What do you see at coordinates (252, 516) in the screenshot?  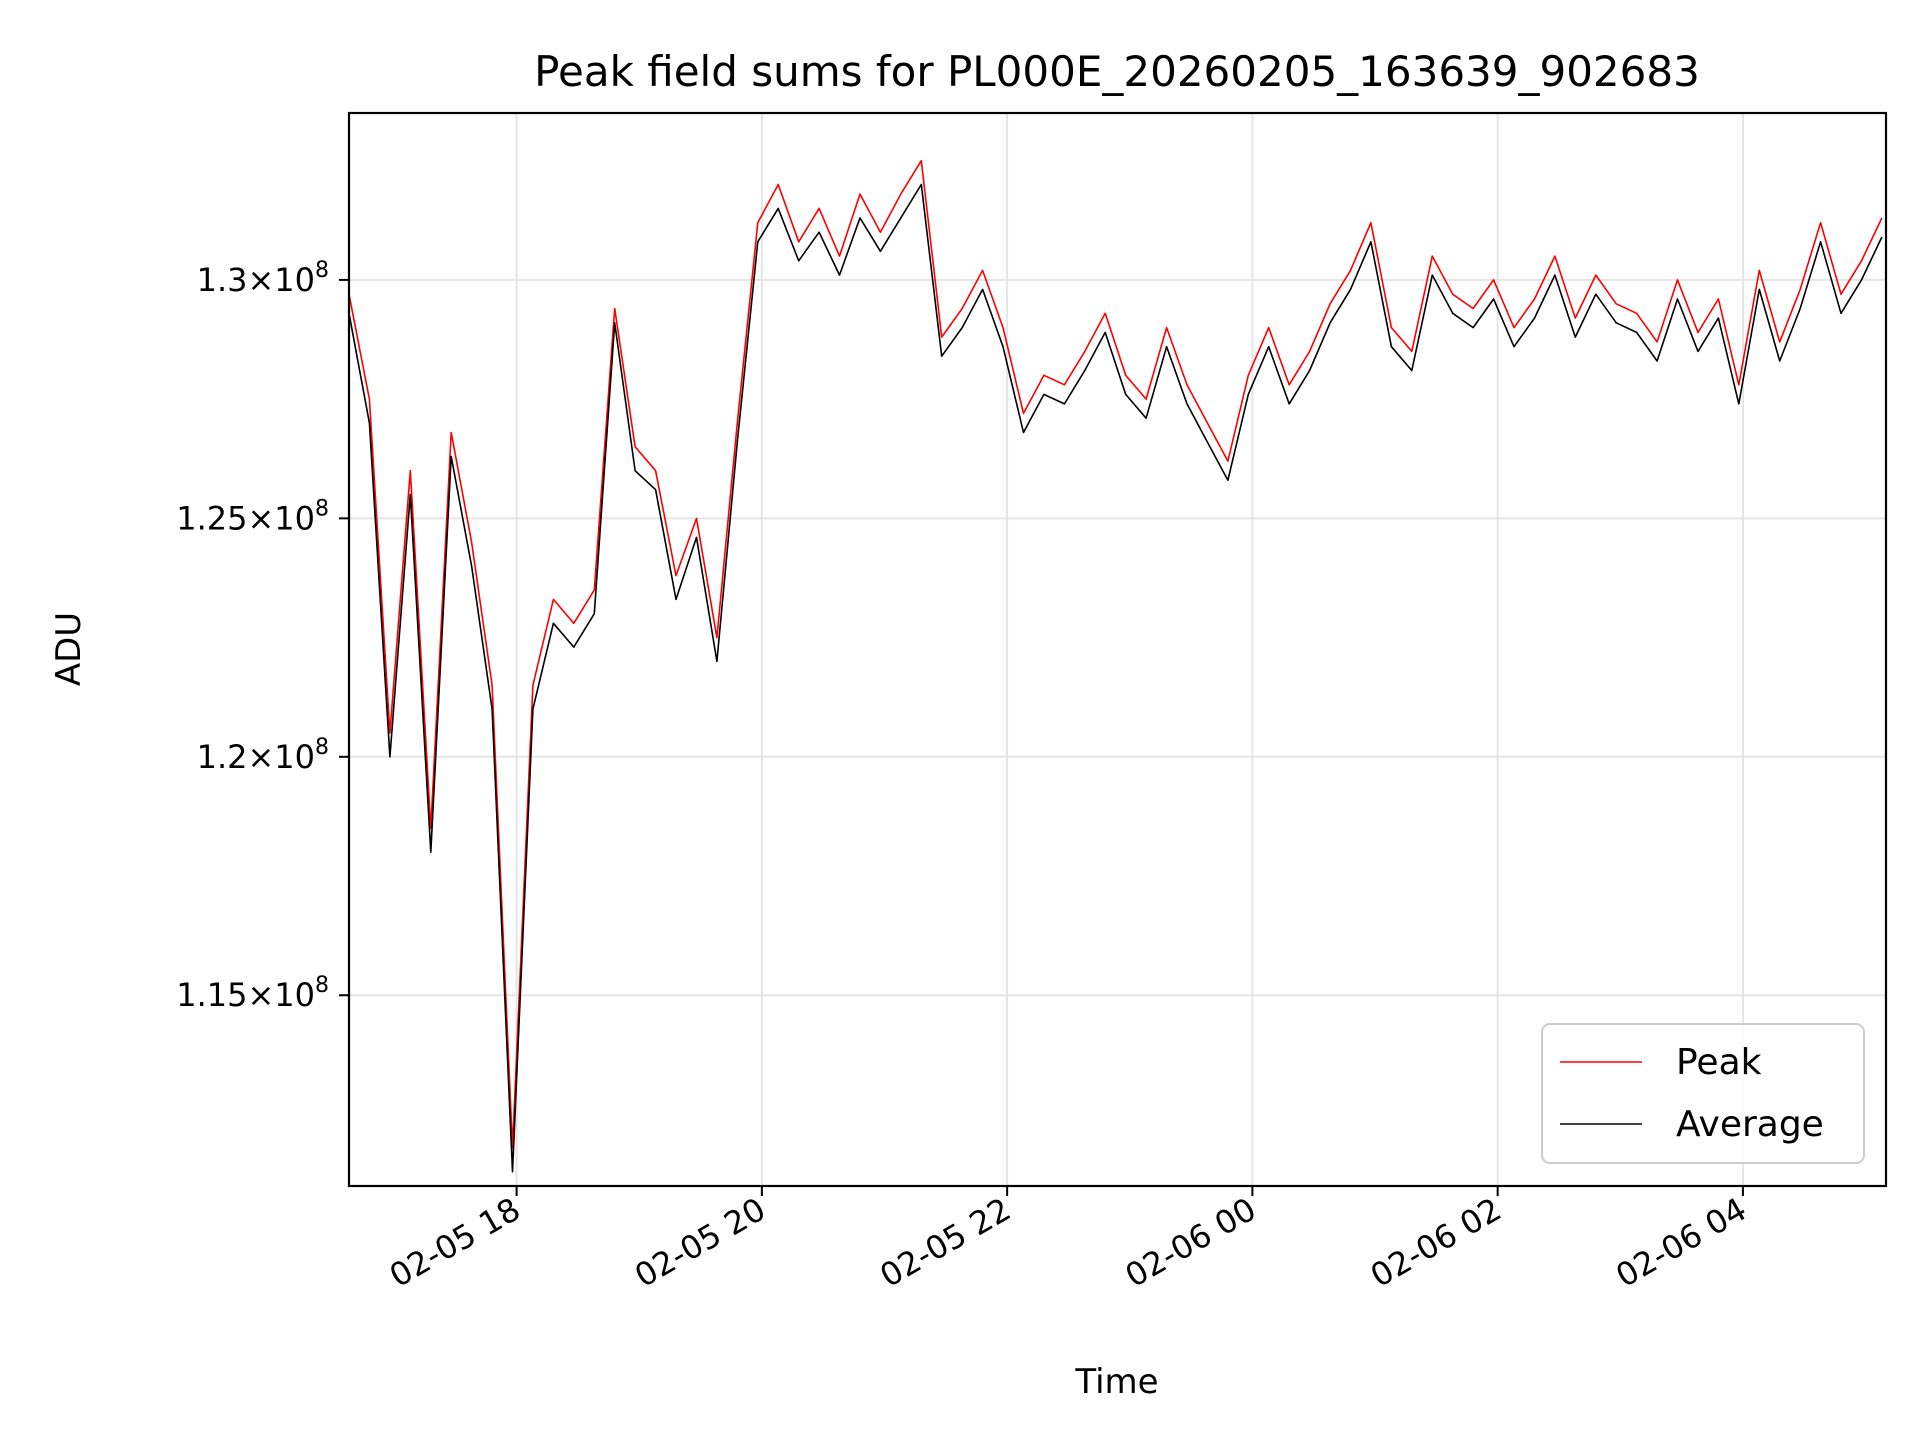 I see `y-tick-label: 1.25×108` at bounding box center [252, 516].